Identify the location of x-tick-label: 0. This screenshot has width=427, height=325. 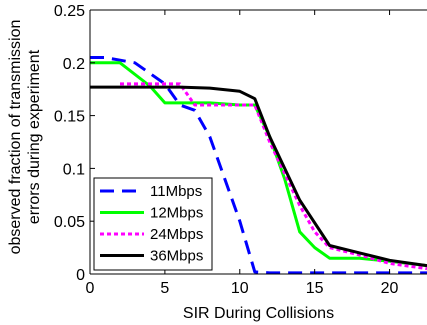
(90, 288).